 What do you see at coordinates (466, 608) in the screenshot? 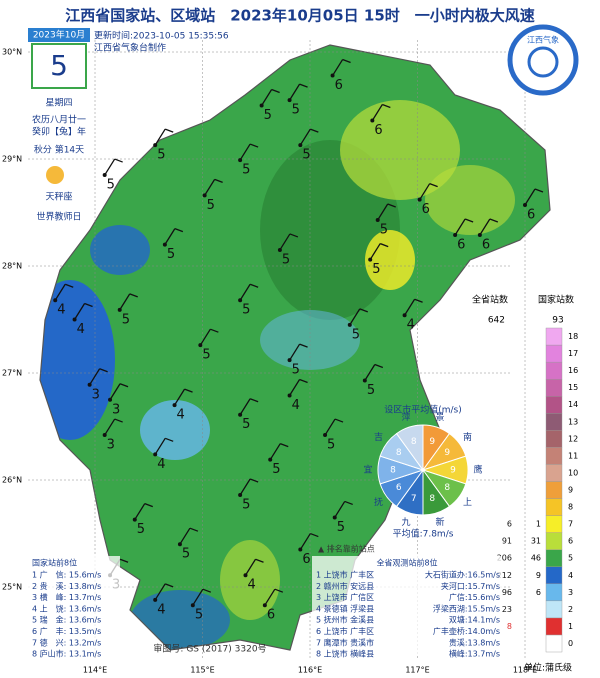
I see `table-cell: 浮梁西湖:15.5m/s` at bounding box center [466, 608].